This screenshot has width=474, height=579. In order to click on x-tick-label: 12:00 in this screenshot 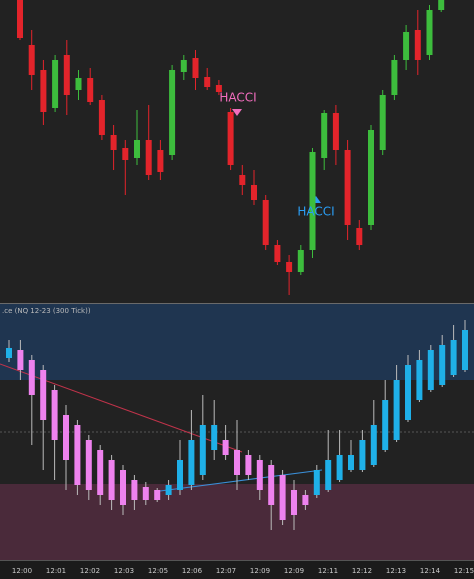, I will do `click(22, 571)`.